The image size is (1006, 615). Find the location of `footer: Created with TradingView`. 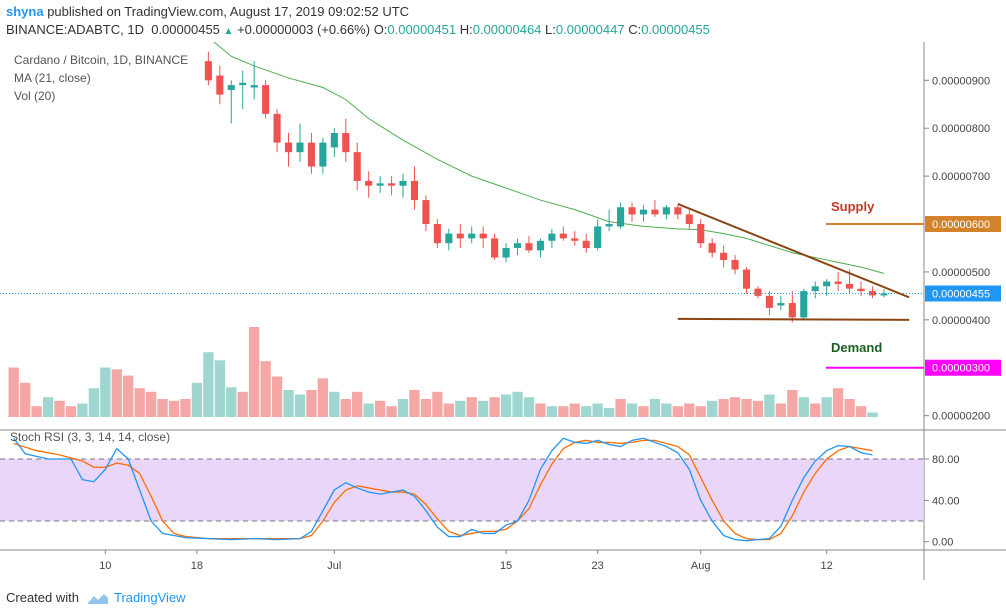

footer: Created with TradingView is located at coordinates (96, 597).